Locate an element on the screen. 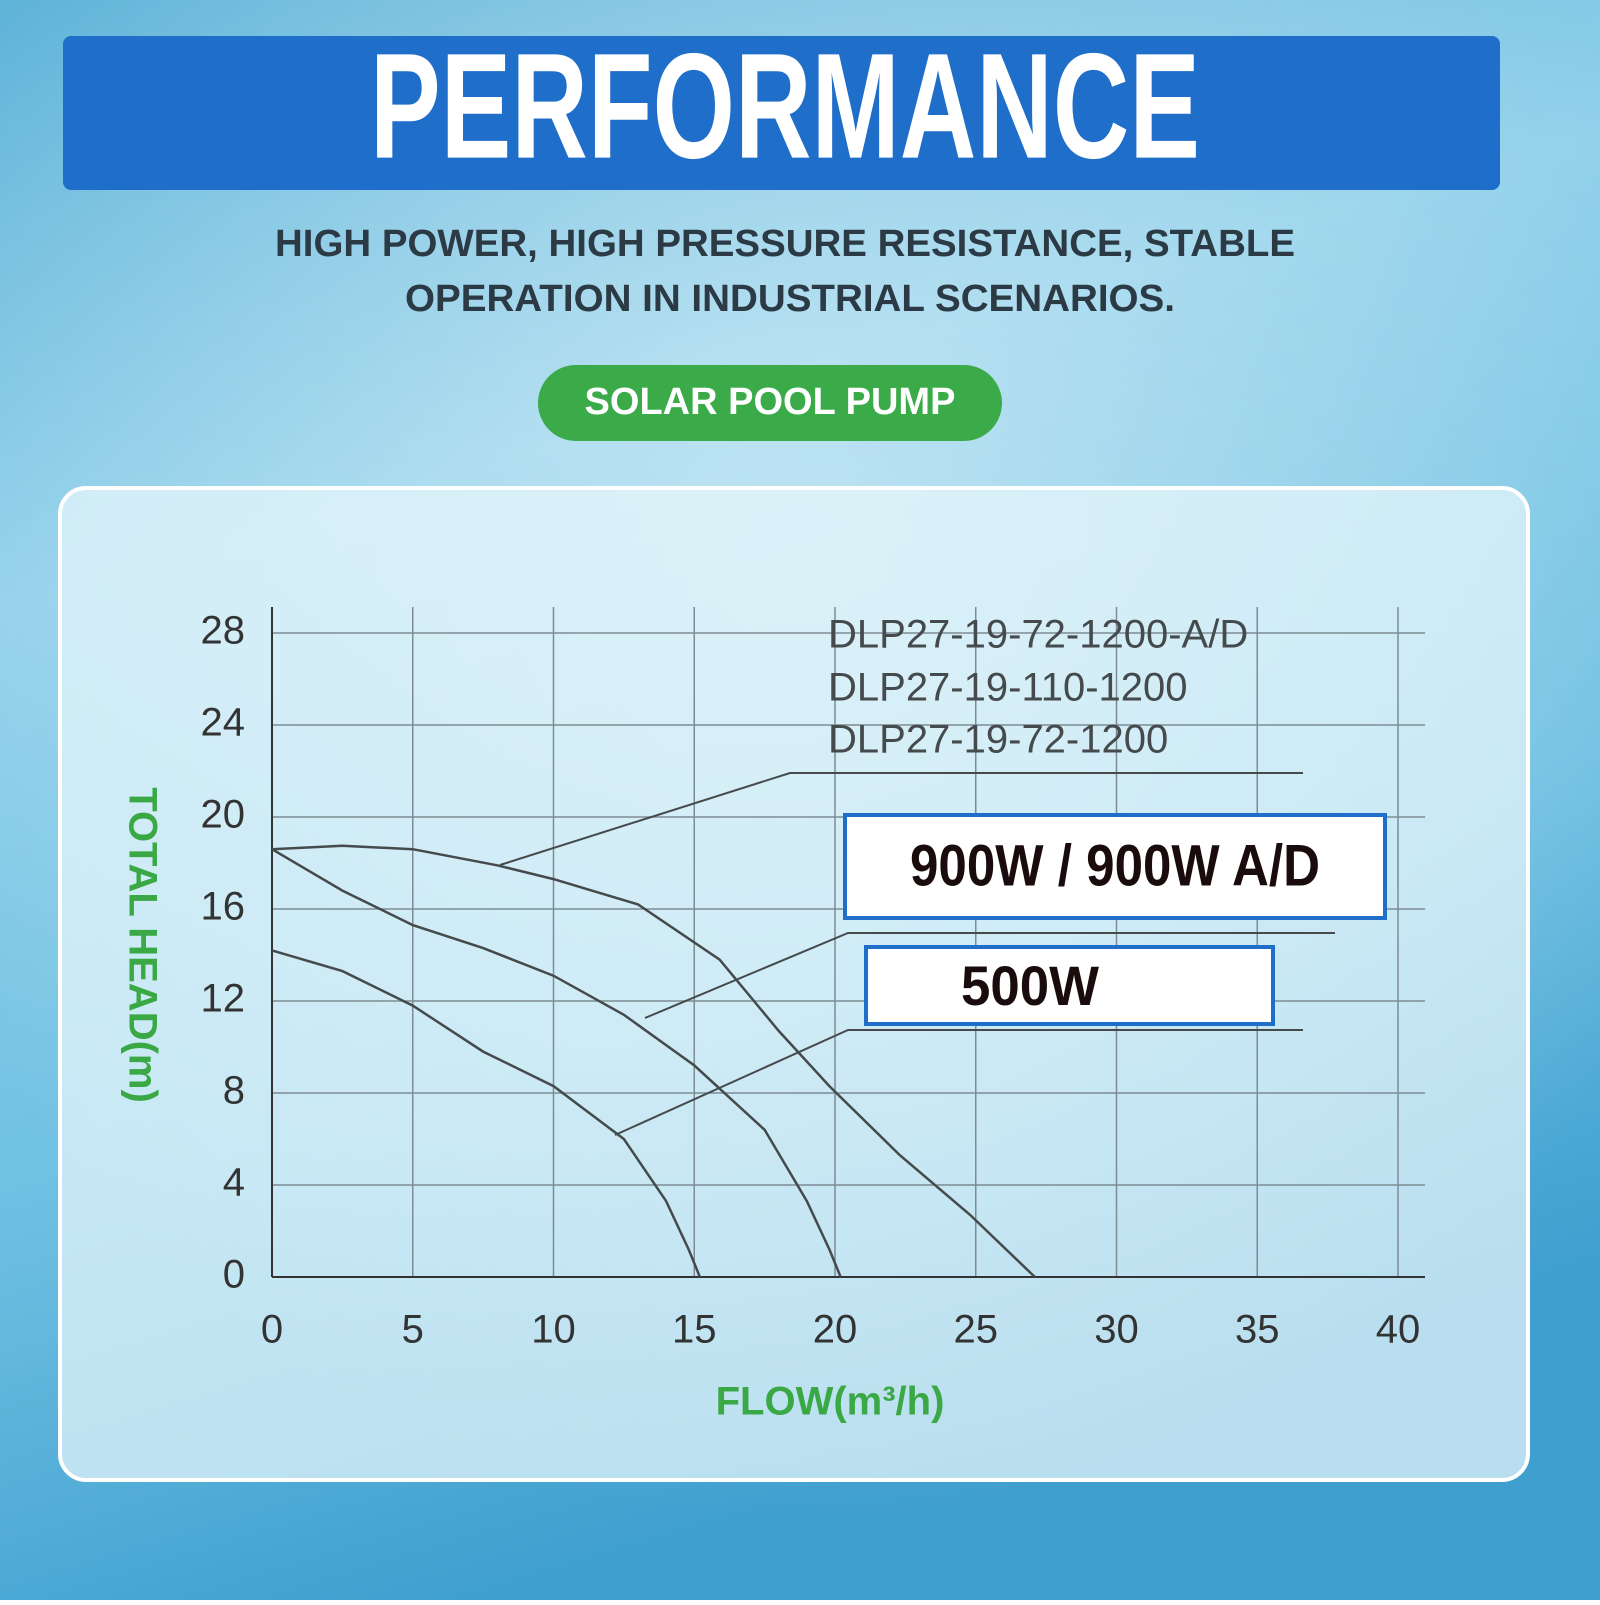  annotation: 500W is located at coordinates (1030, 985).